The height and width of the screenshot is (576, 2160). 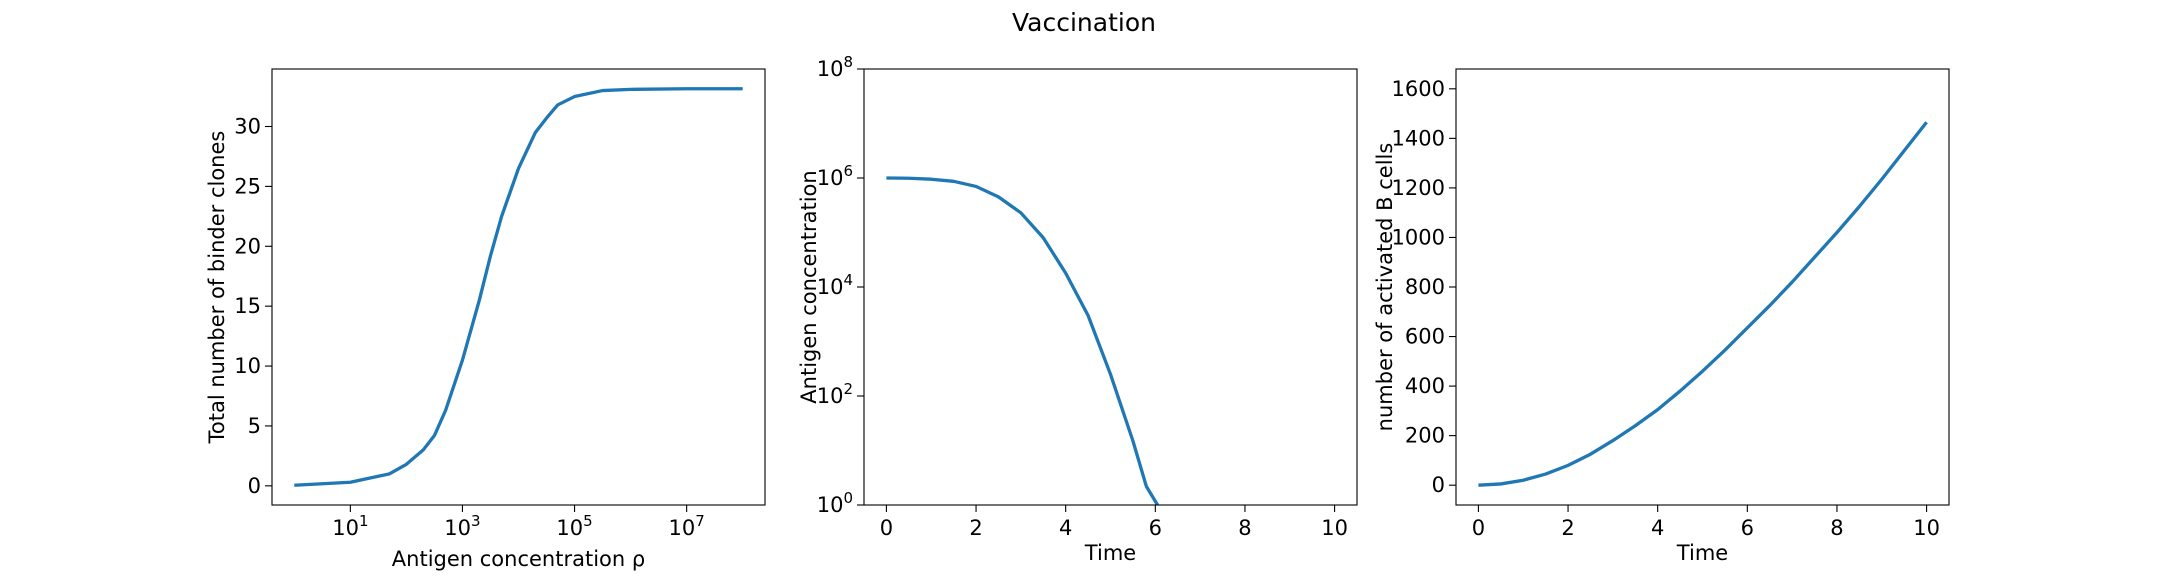 I want to click on x-tick-label: 10³, so click(x=462, y=526).